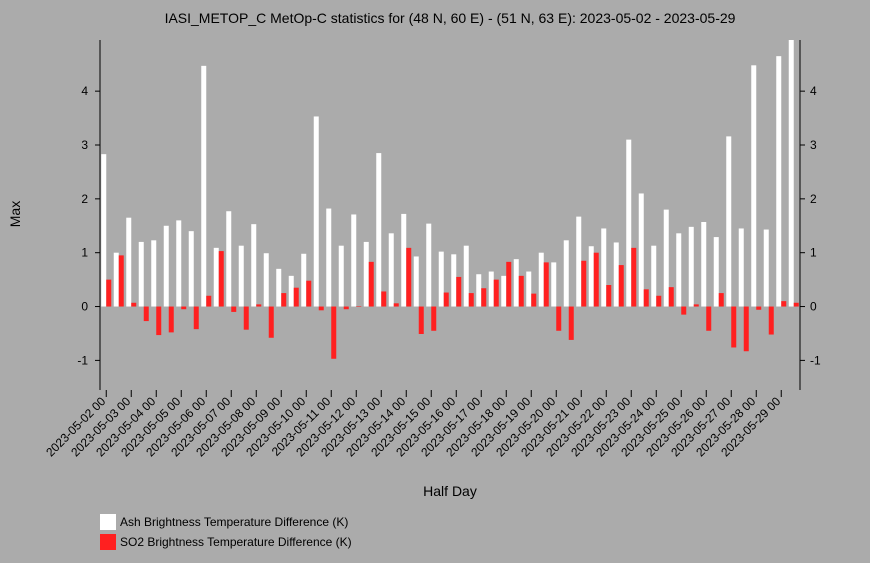 The width and height of the screenshot is (870, 563). What do you see at coordinates (813, 145) in the screenshot?
I see `y-tick-label-right: 3` at bounding box center [813, 145].